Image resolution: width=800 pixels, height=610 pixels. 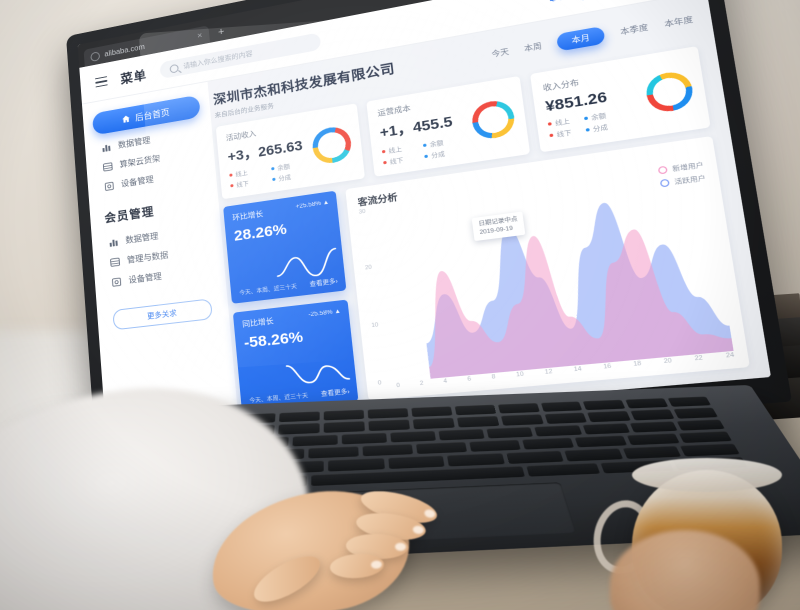 I want to click on x-axis-label-6: 12, so click(x=548, y=372).